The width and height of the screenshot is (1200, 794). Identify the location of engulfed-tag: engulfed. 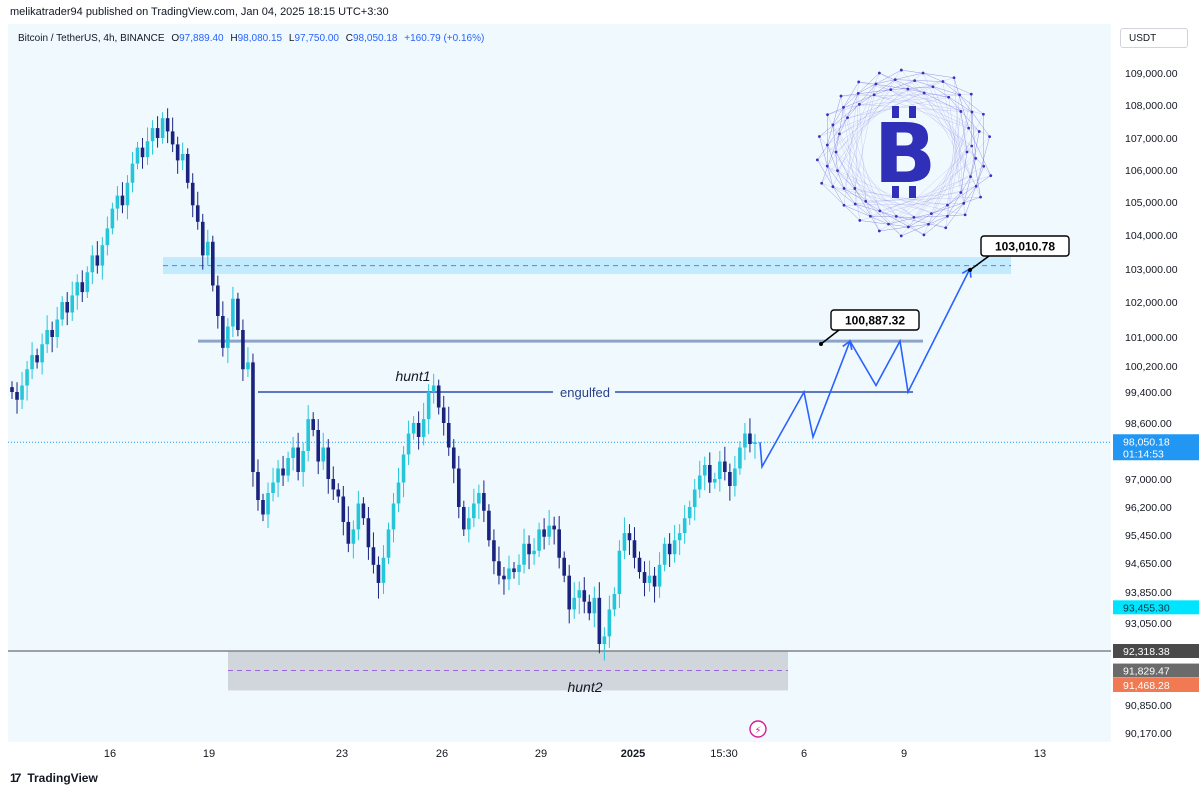
(584, 392).